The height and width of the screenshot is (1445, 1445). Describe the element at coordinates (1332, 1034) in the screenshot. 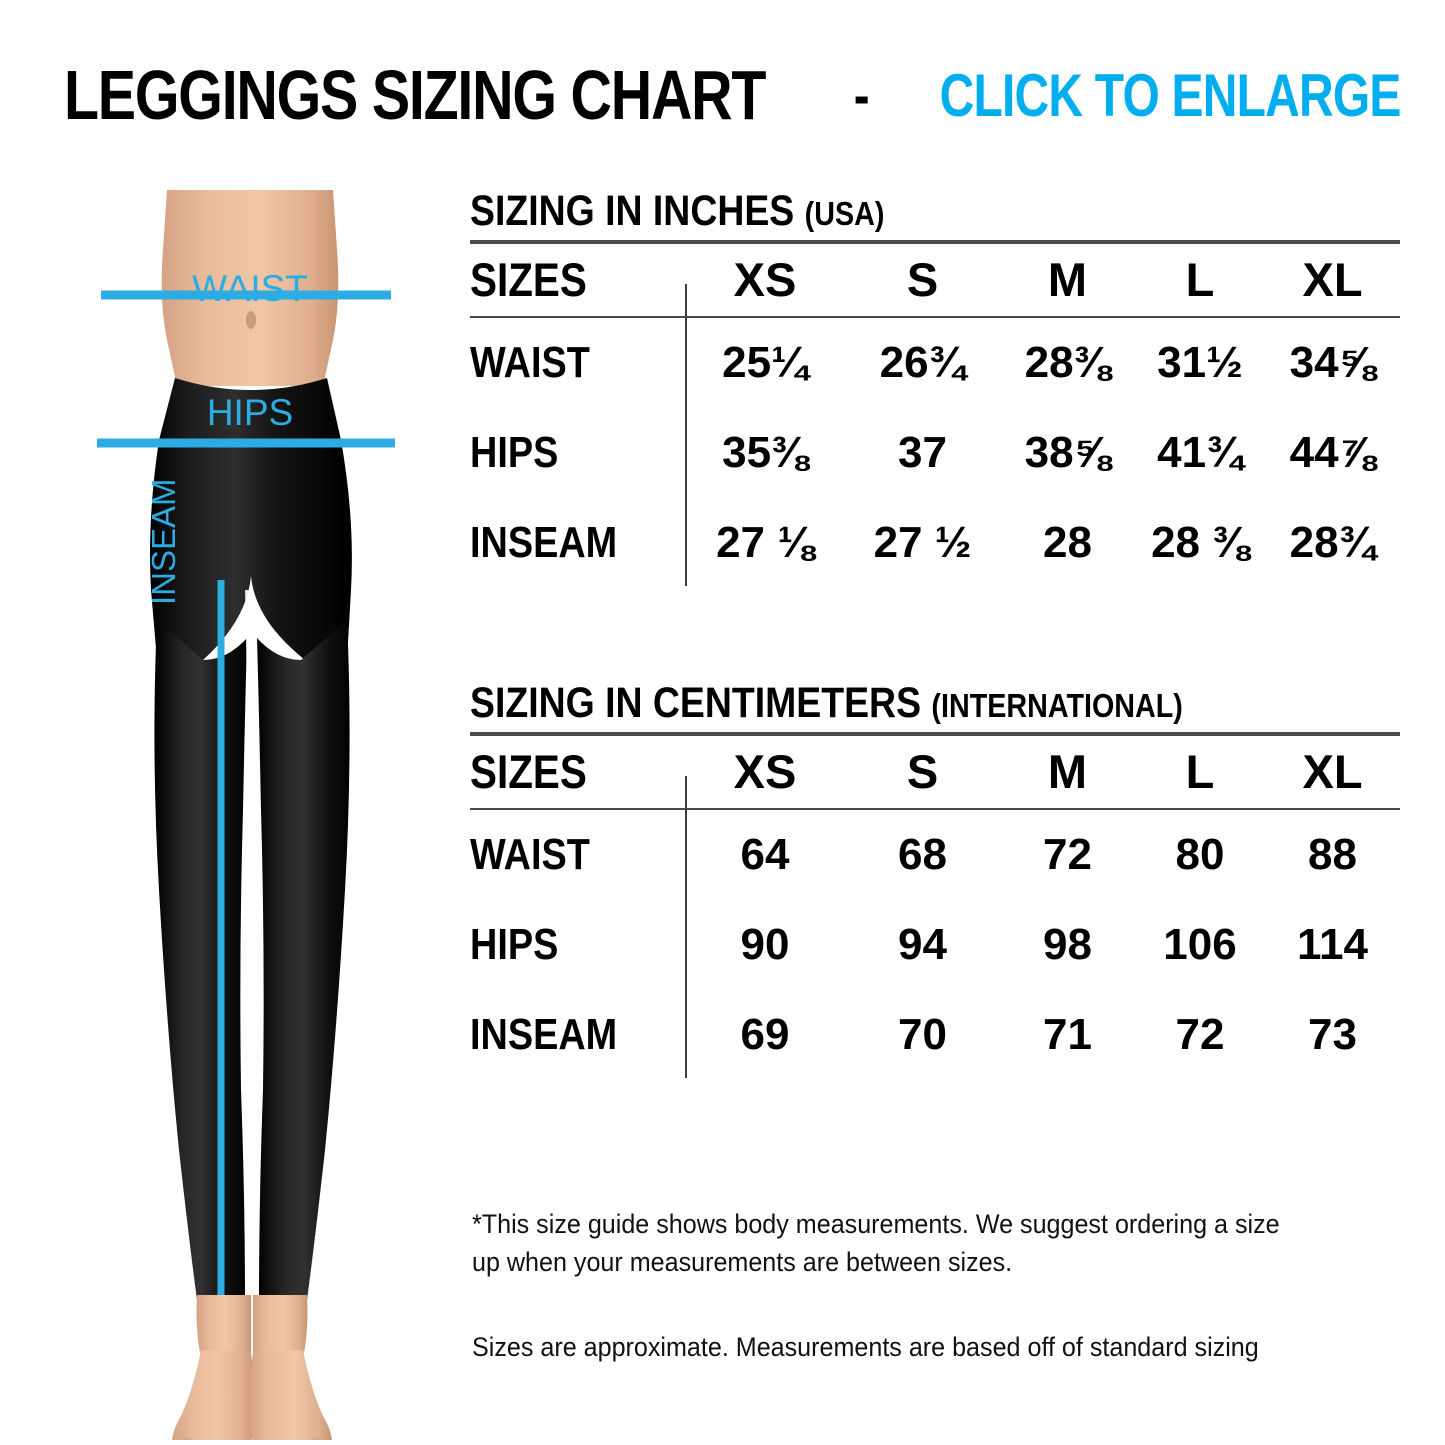

I see `cm-inseam-xl: 73` at that location.